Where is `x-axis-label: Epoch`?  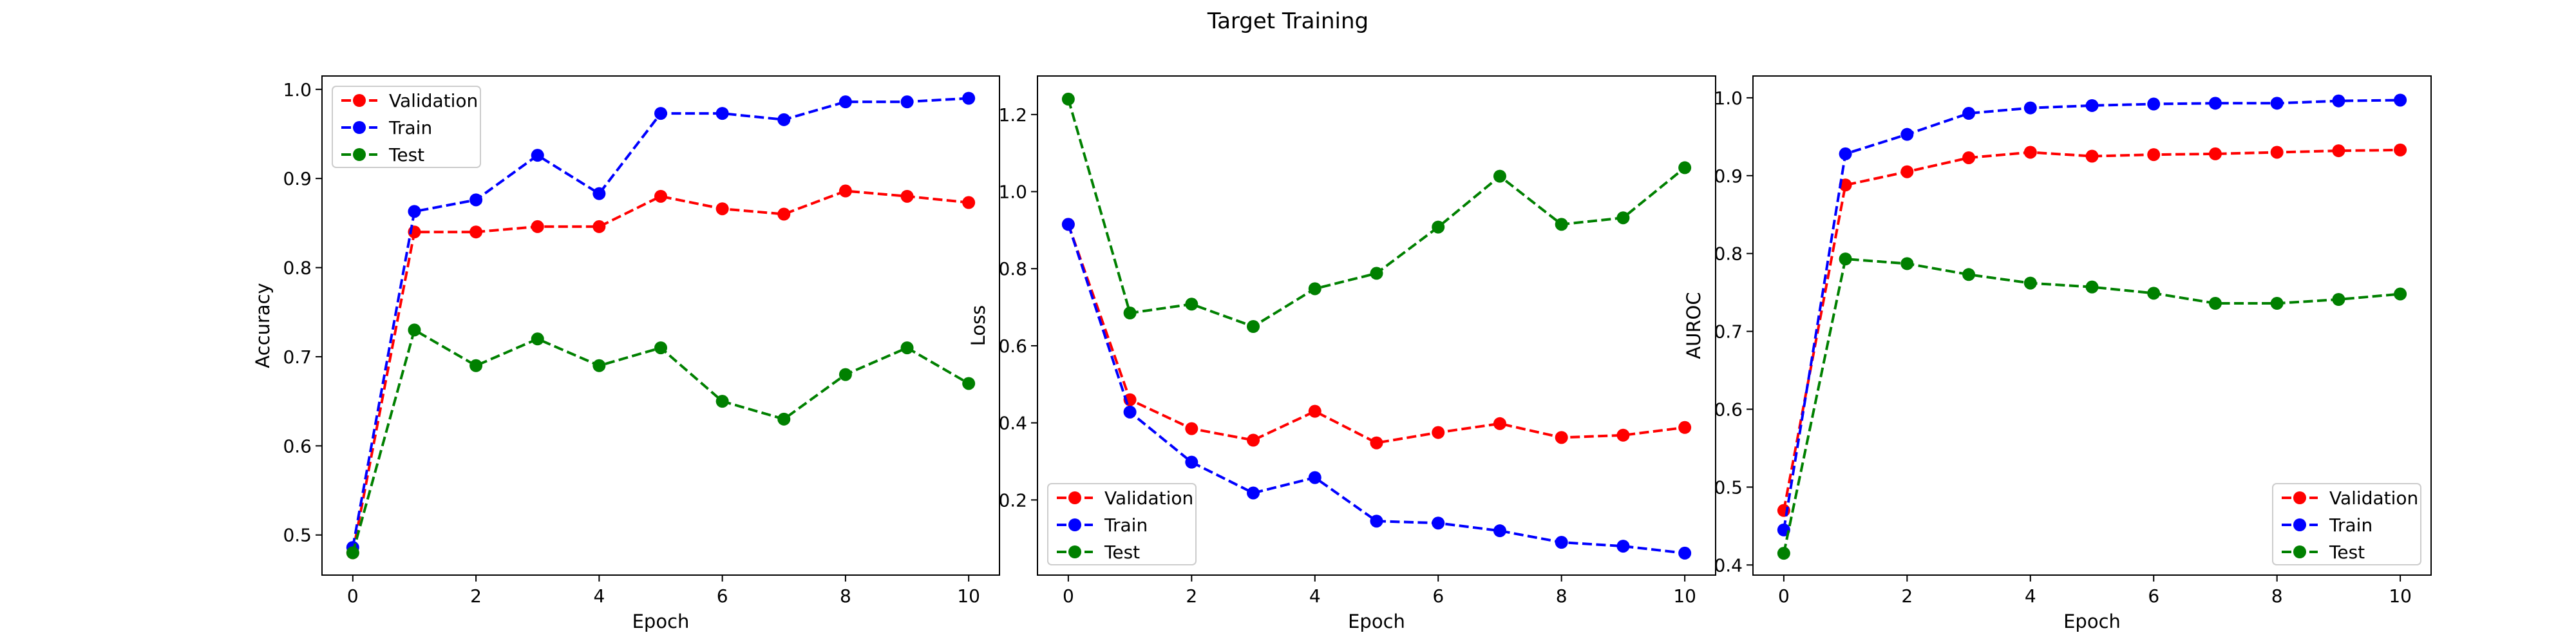 x-axis-label: Epoch is located at coordinates (1376, 621).